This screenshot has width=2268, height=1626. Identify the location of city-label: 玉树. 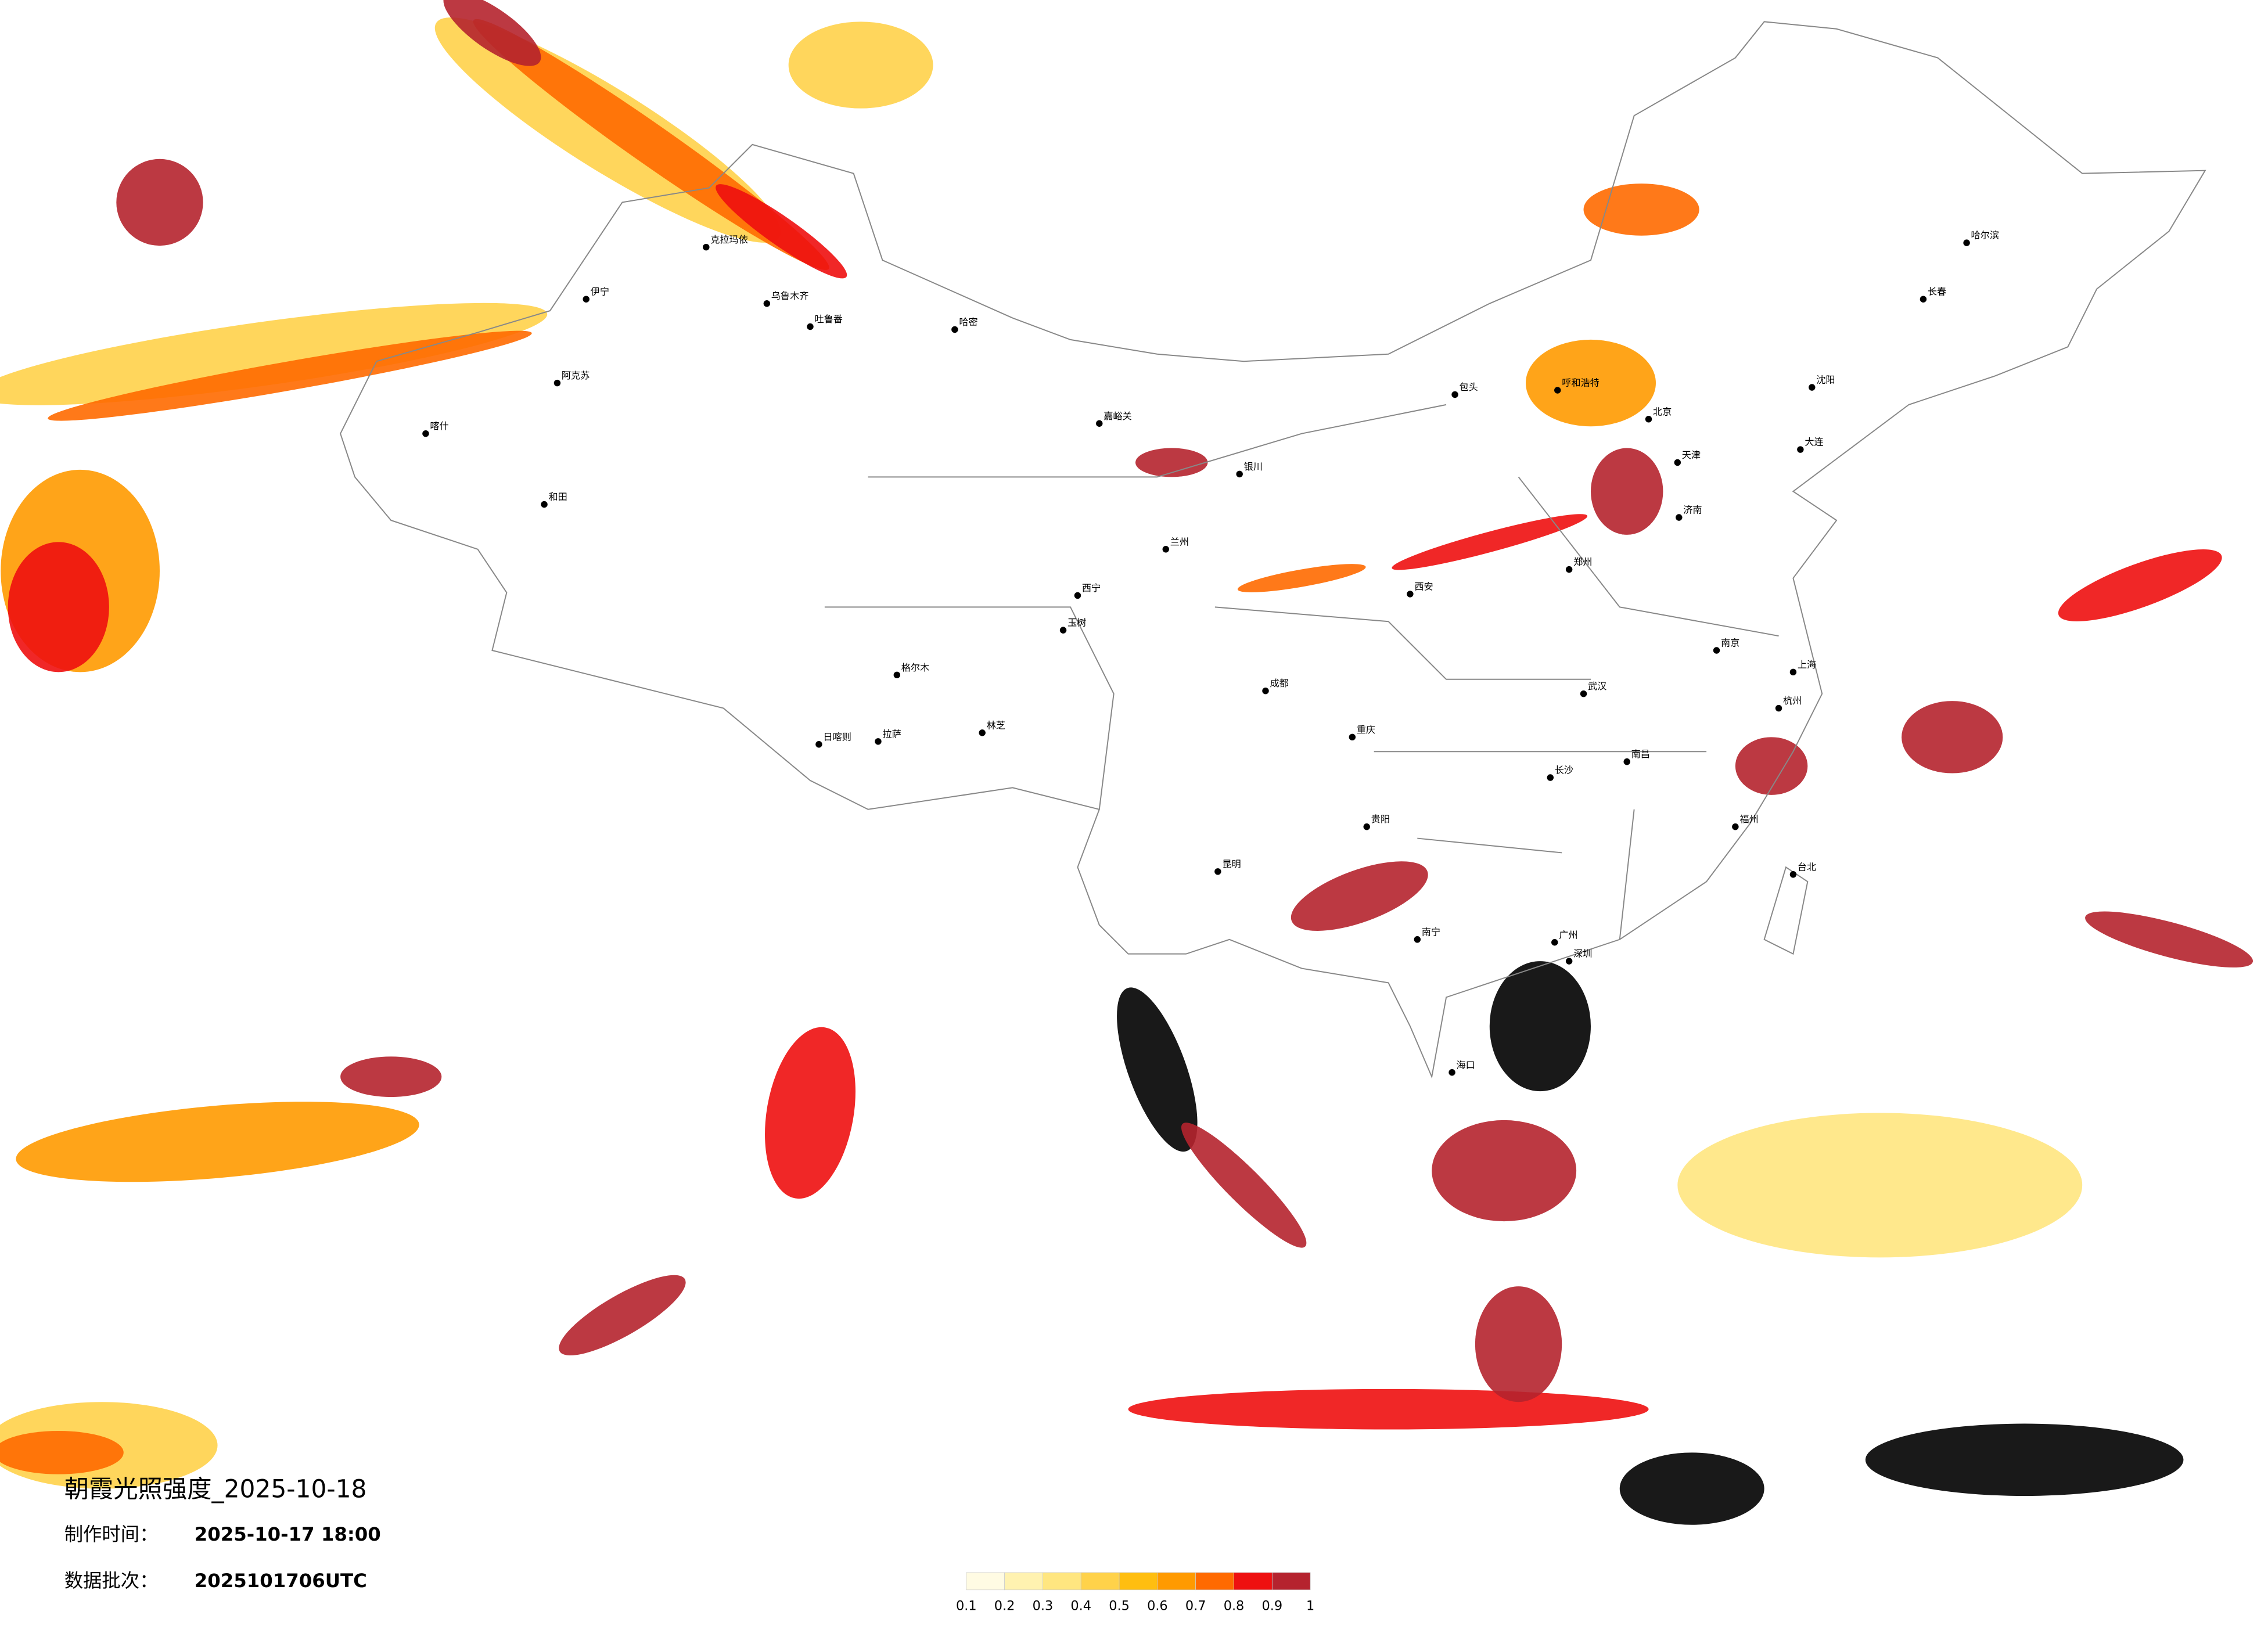
(1076, 622).